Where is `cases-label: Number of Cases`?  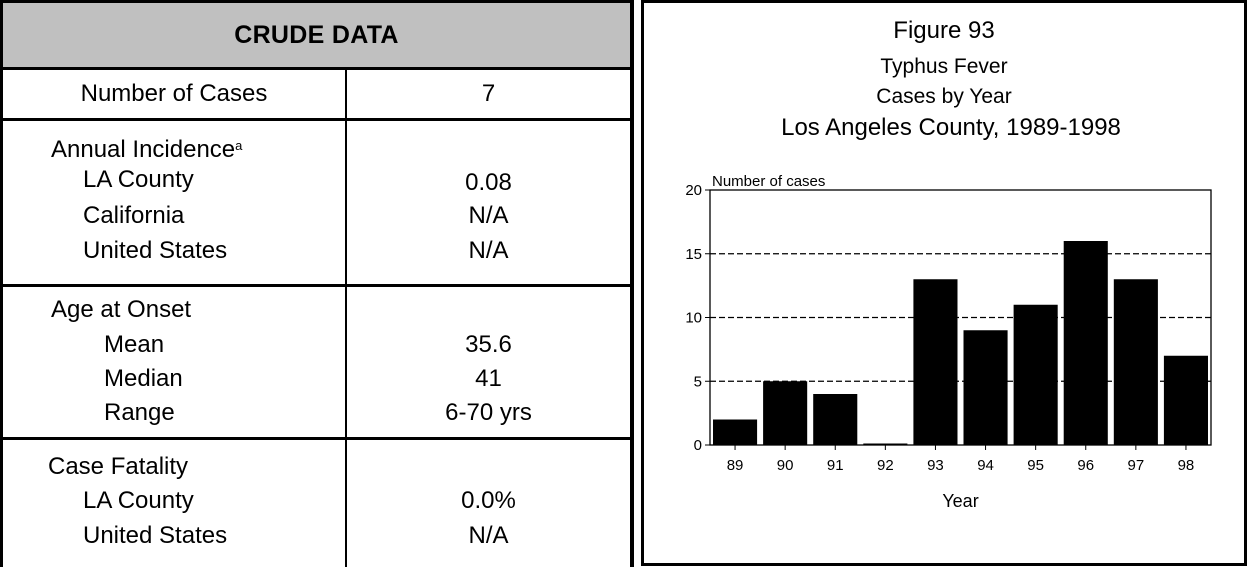 cases-label: Number of Cases is located at coordinates (174, 93).